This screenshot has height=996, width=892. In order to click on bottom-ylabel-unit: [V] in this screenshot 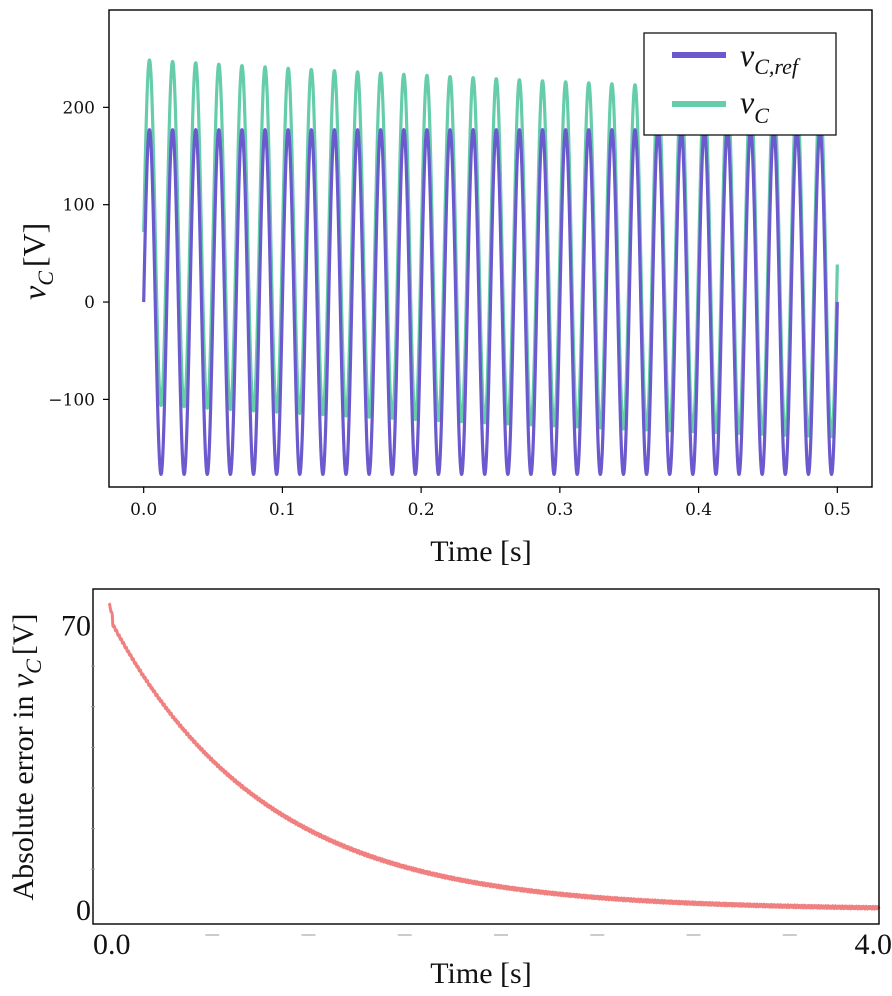, I will do `click(23, 635)`.